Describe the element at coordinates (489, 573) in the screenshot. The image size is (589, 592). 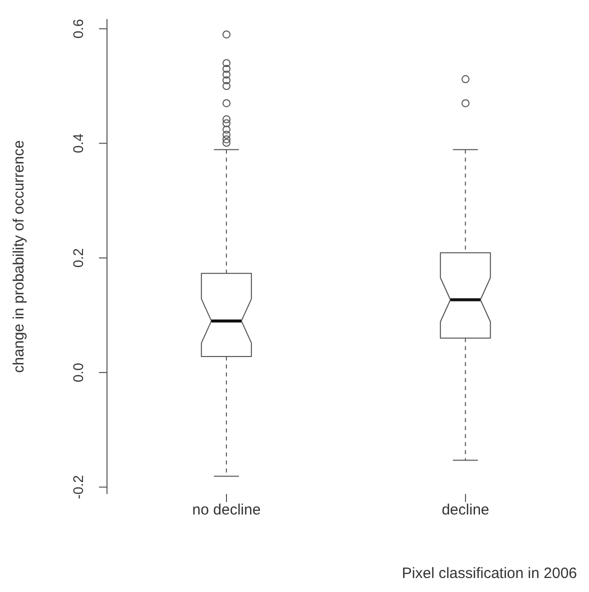
I see `x-axis-title: Pixel classification in 2006` at that location.